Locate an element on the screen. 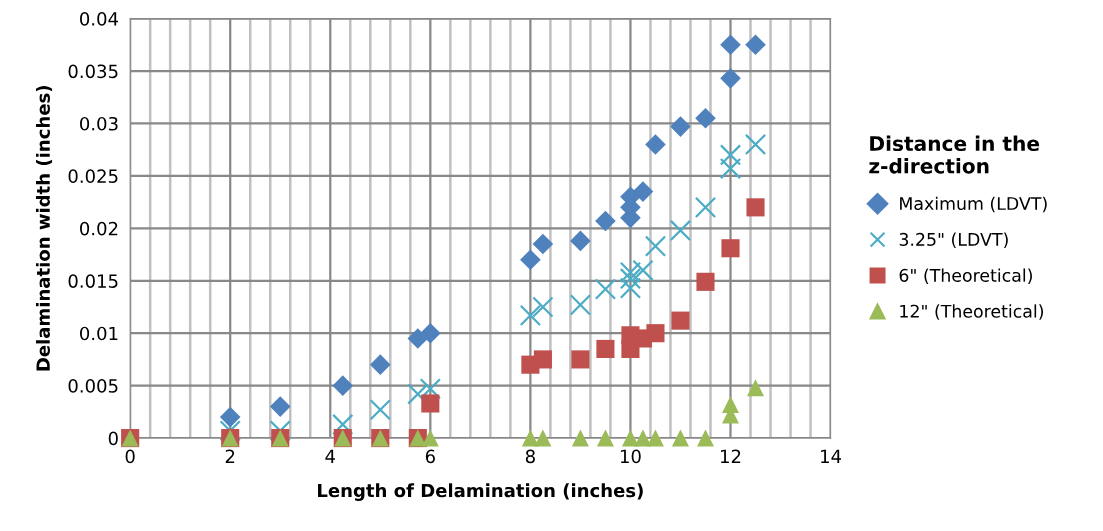 The height and width of the screenshot is (531, 1103). y-tick-label: 0.035 is located at coordinates (93, 71).